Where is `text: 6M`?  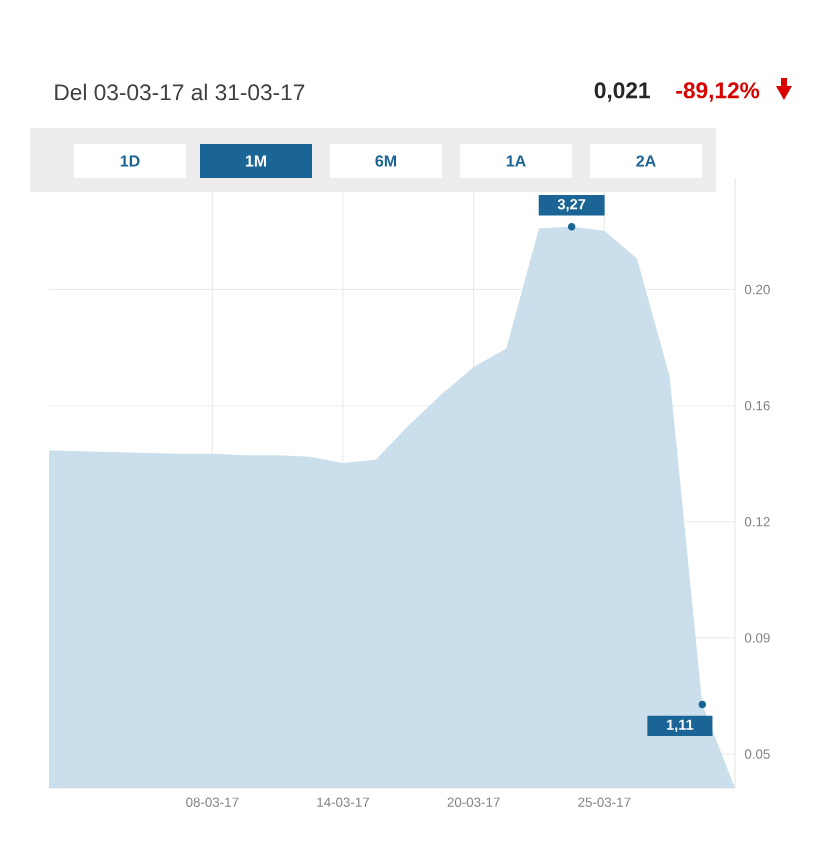
text: 6M is located at coordinates (386, 161).